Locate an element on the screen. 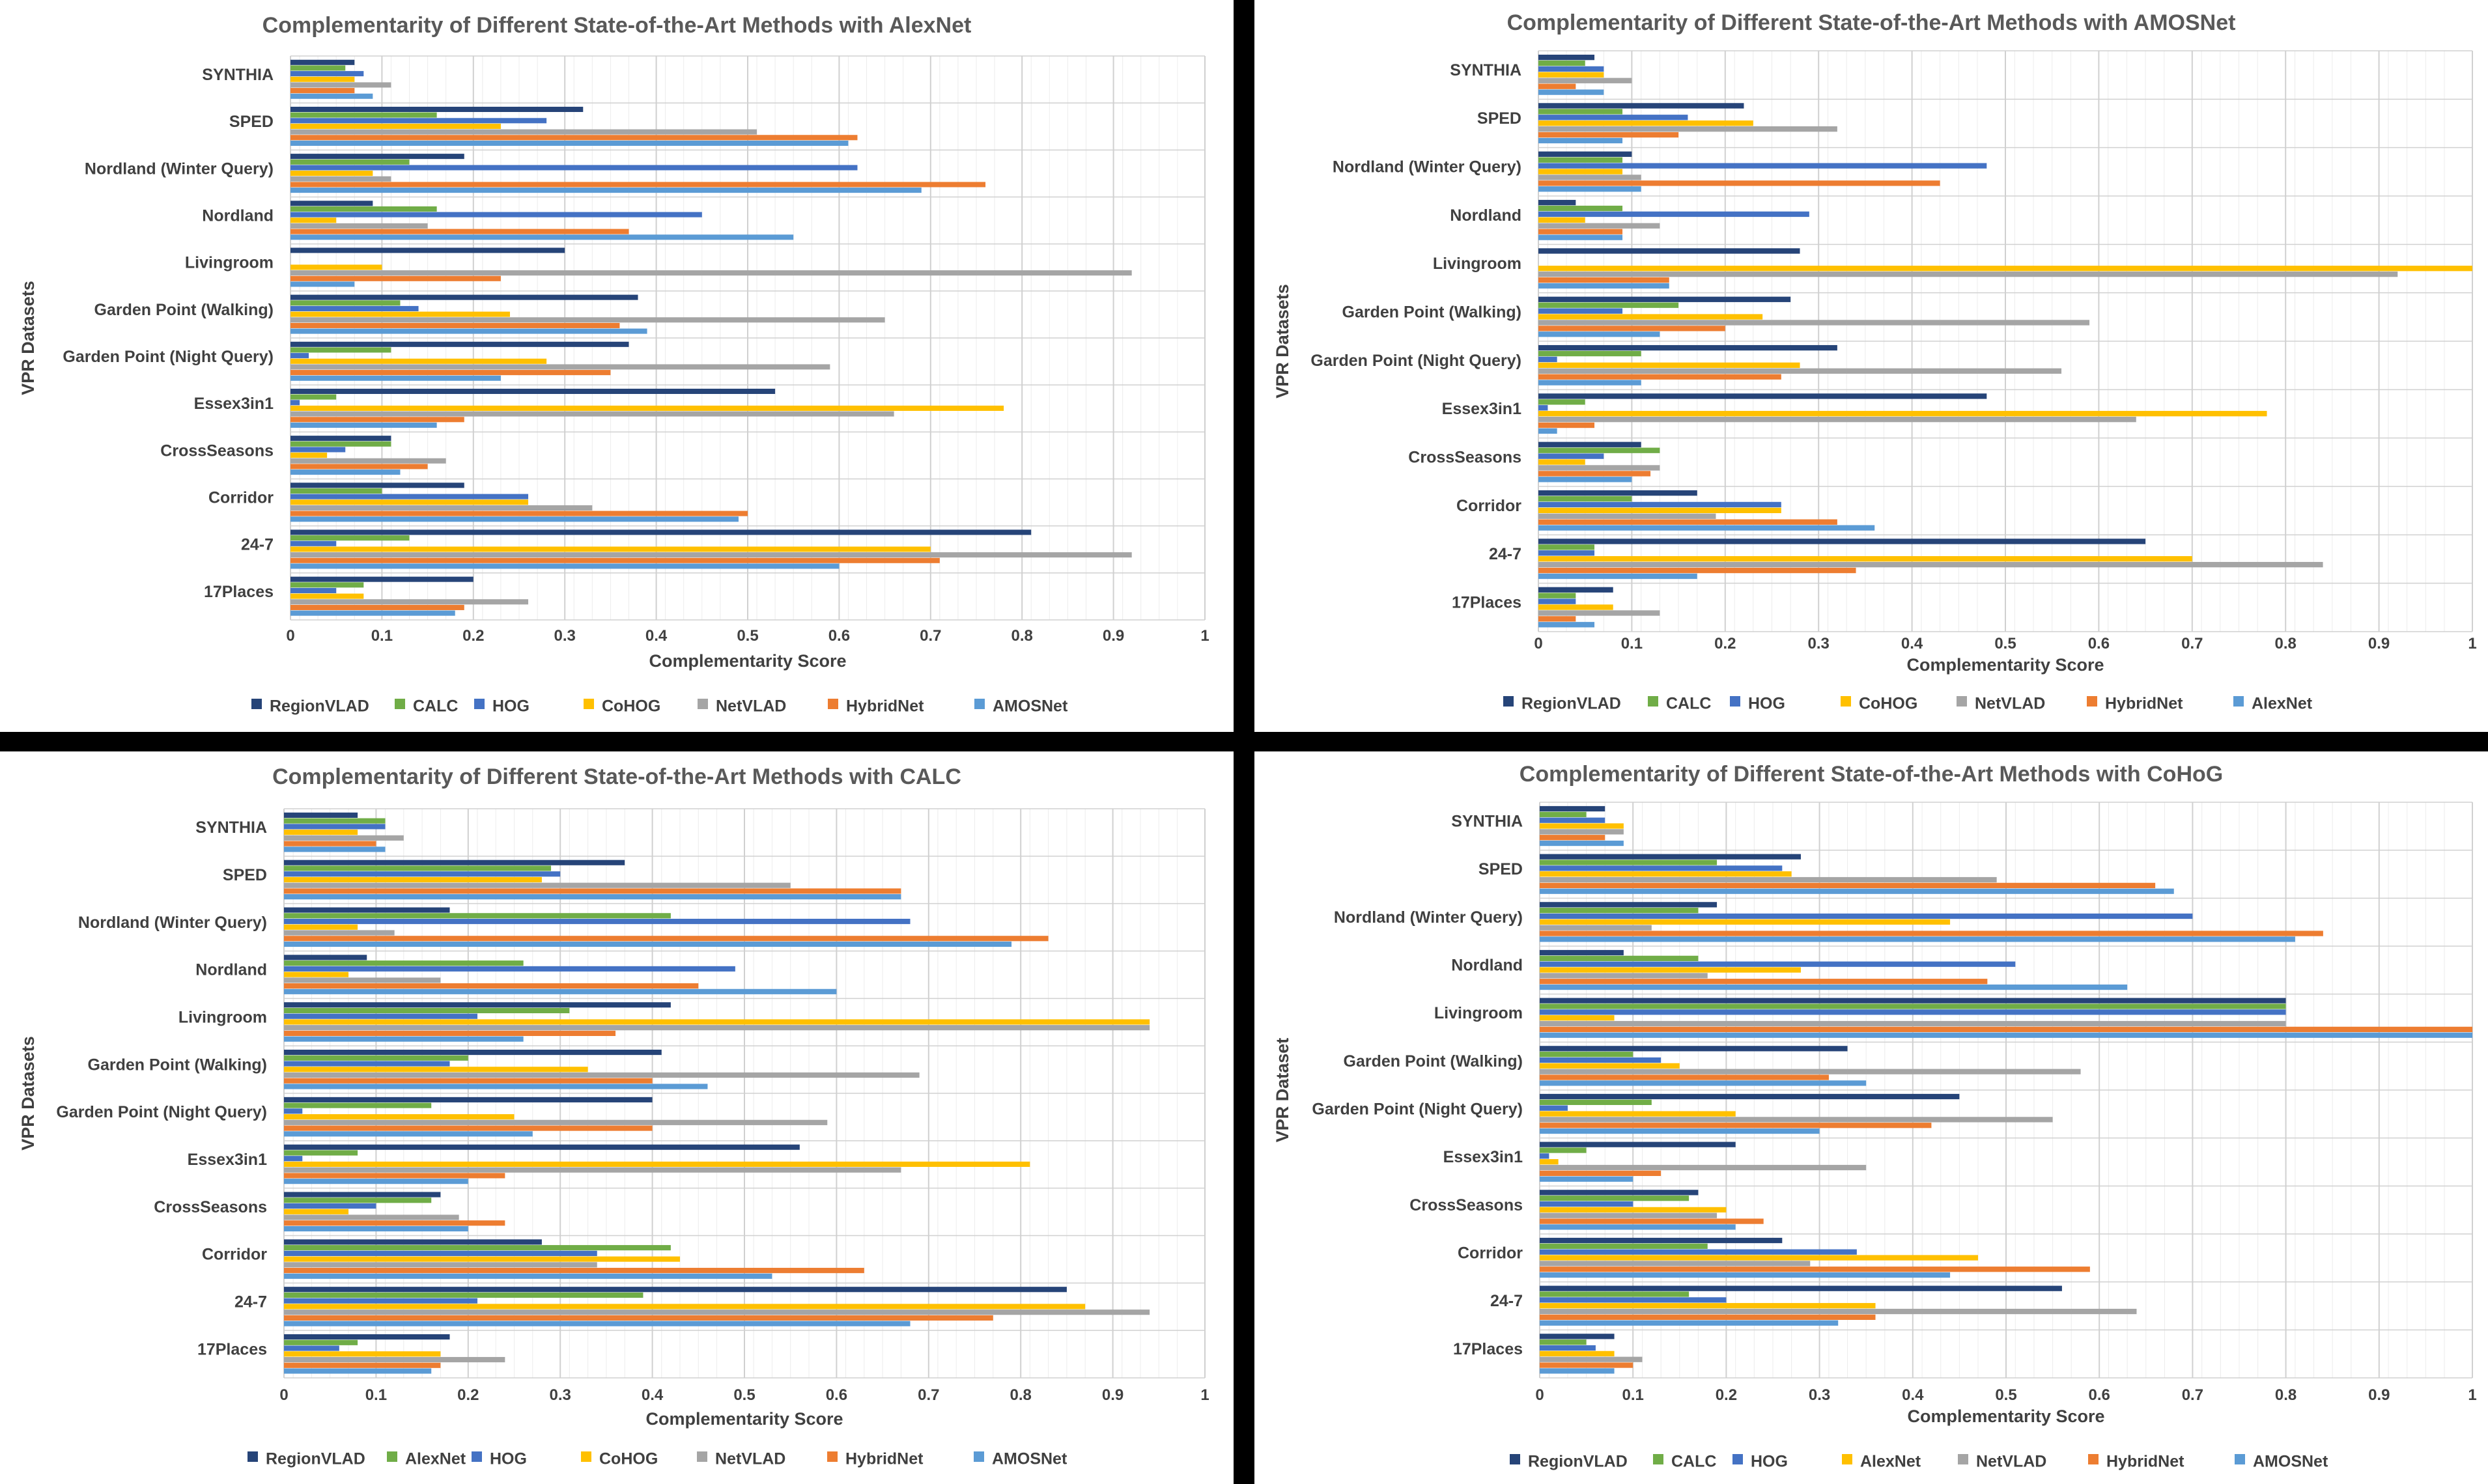 The width and height of the screenshot is (2488, 1484). legend-label: HOG is located at coordinates (508, 1459).